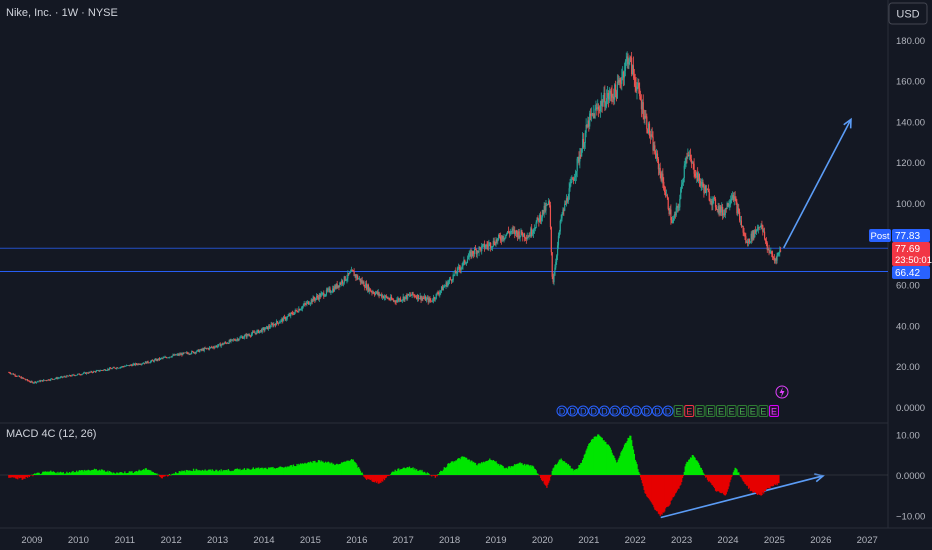 This screenshot has height=550, width=932. I want to click on lightning-icon, so click(782, 392).